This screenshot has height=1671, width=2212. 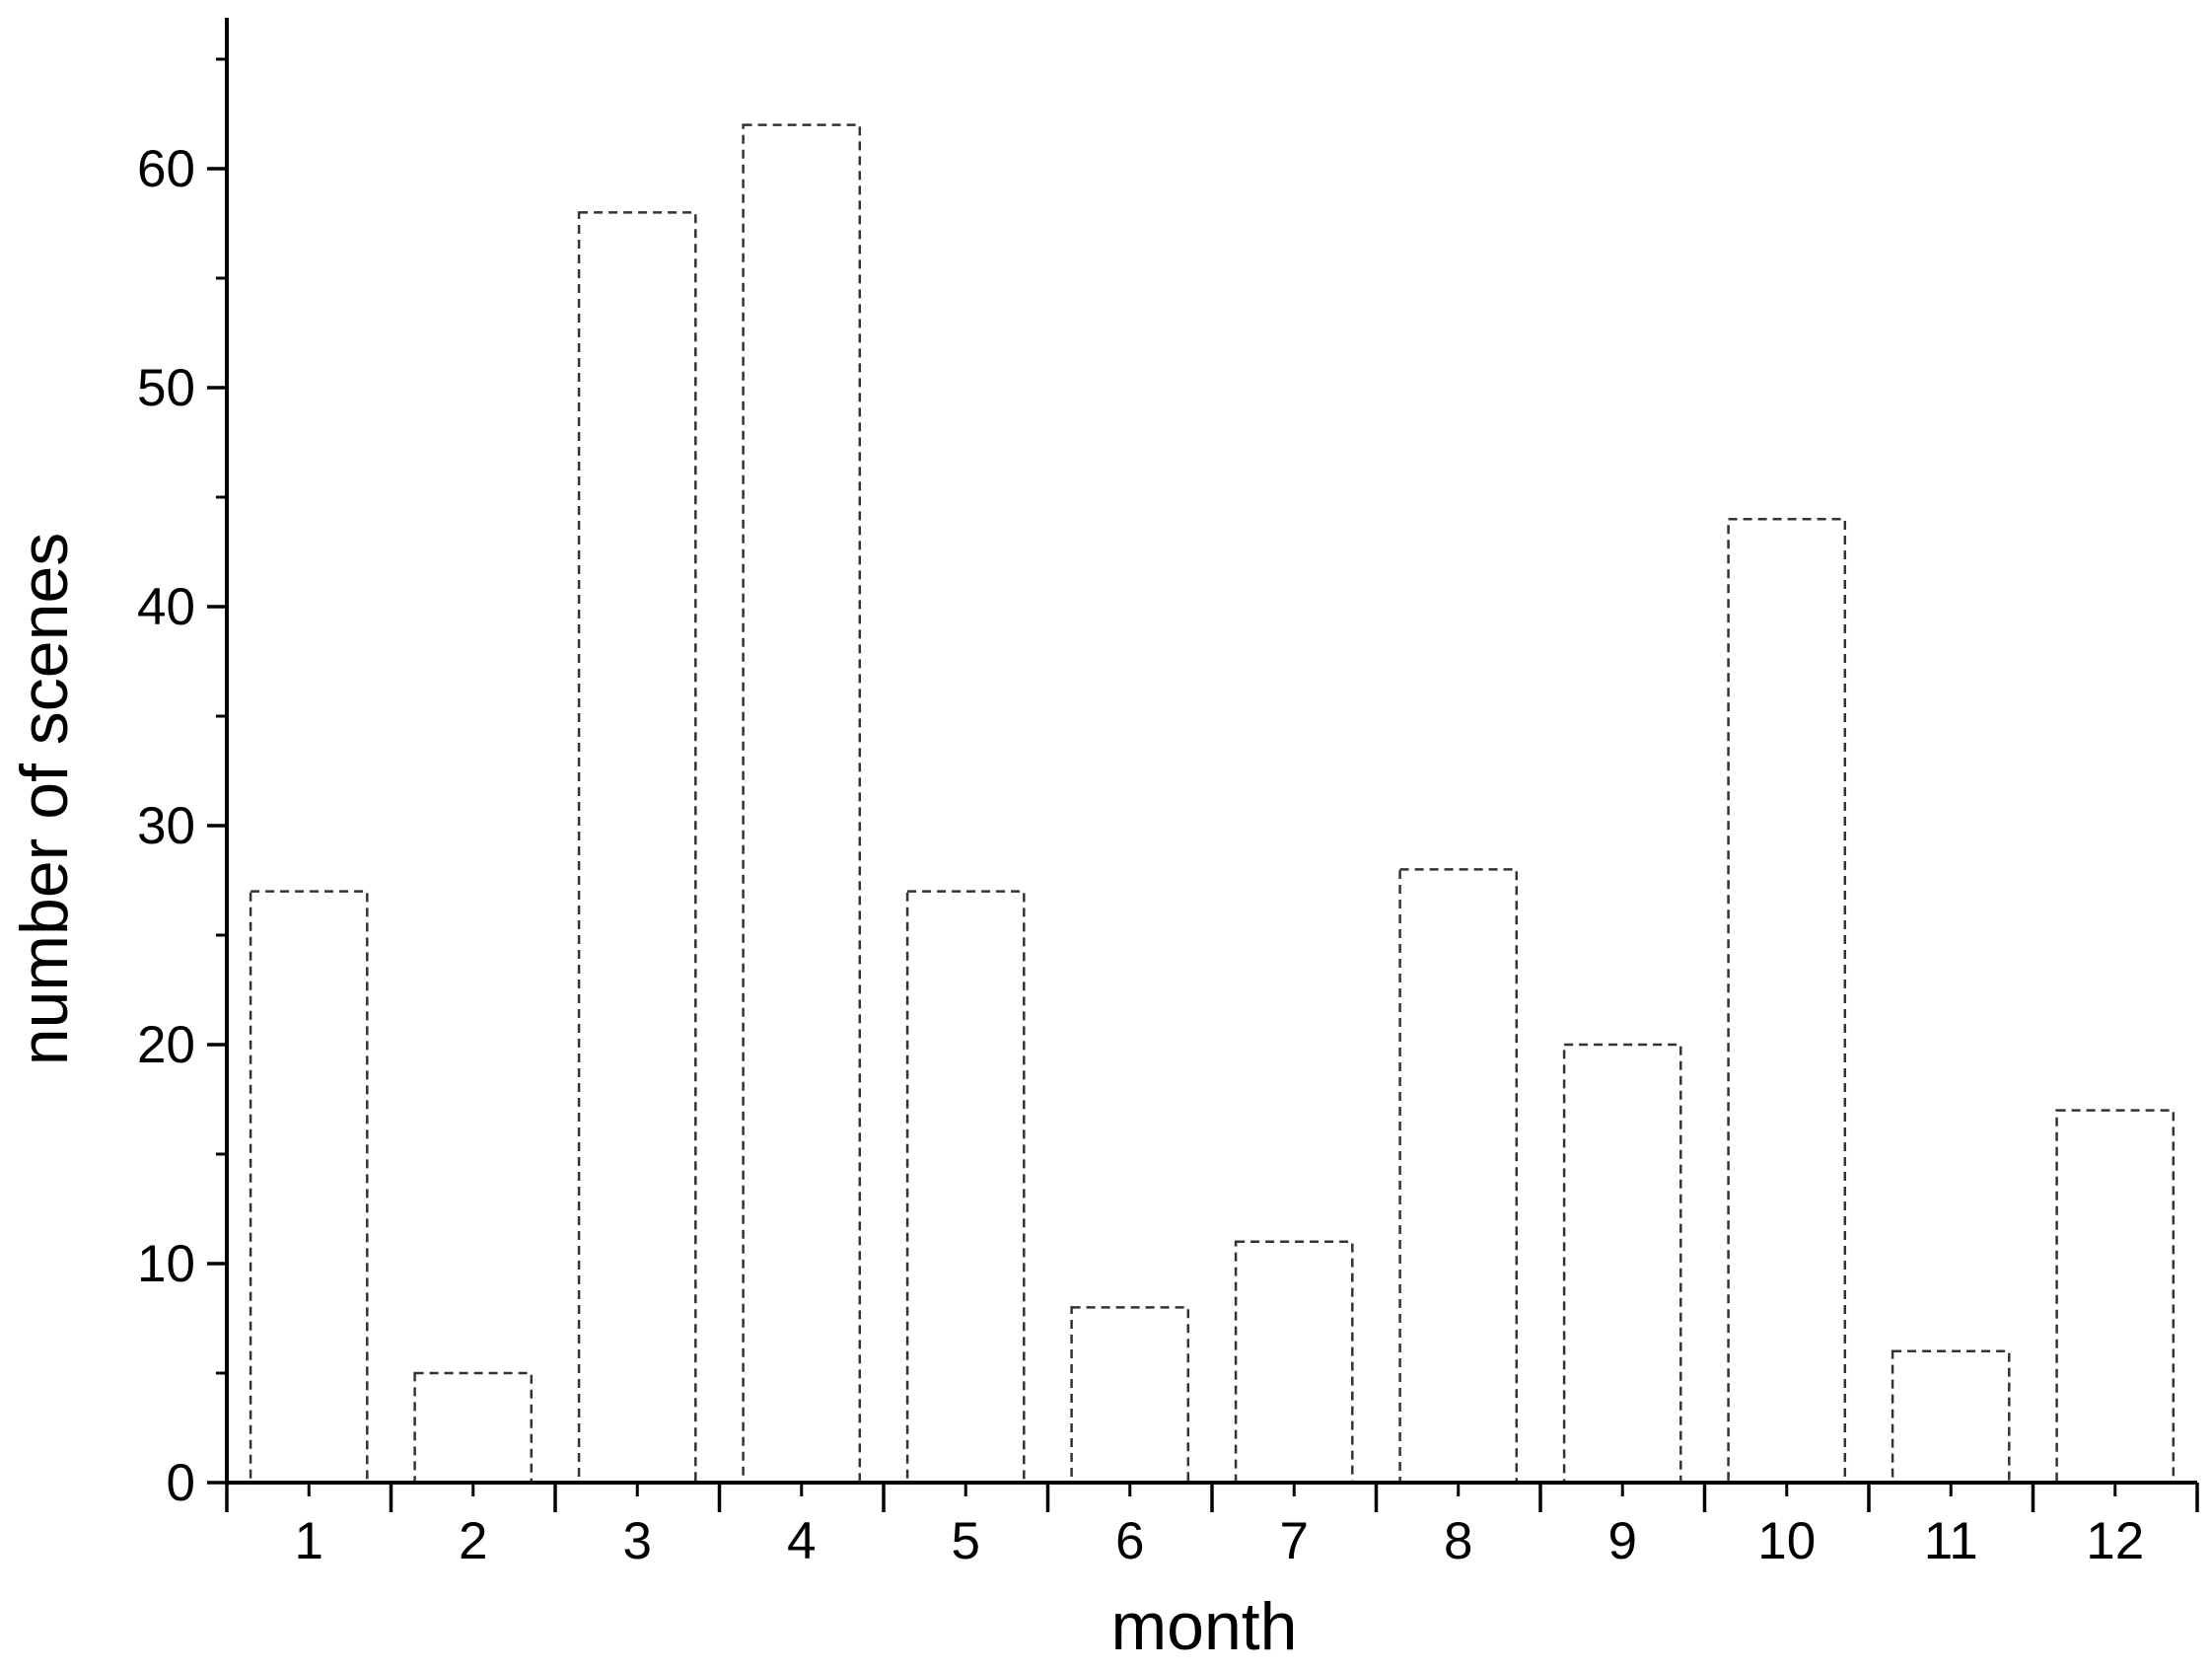 What do you see at coordinates (44, 799) in the screenshot?
I see `y-axis-label: number of scenes` at bounding box center [44, 799].